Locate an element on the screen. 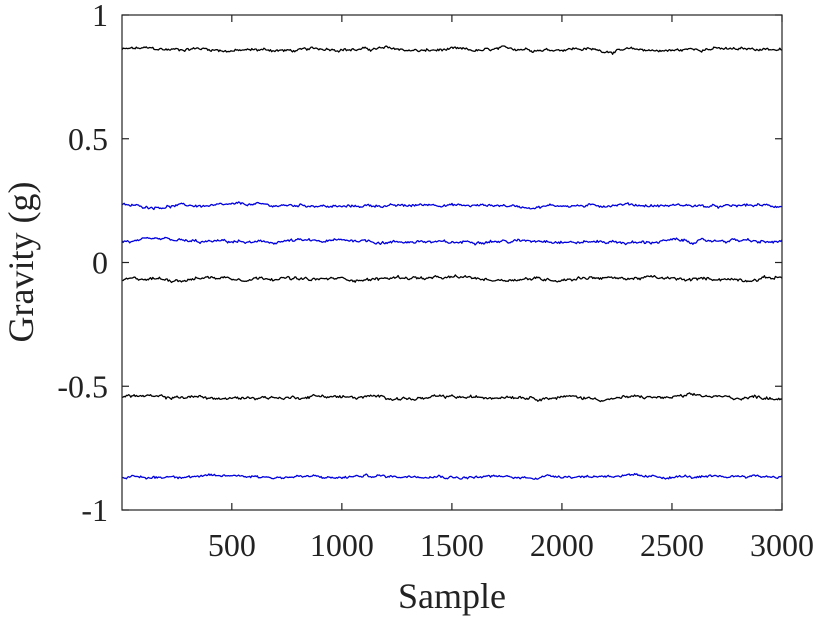 This screenshot has width=830, height=617. x-tick-label: 3000 is located at coordinates (782, 545).